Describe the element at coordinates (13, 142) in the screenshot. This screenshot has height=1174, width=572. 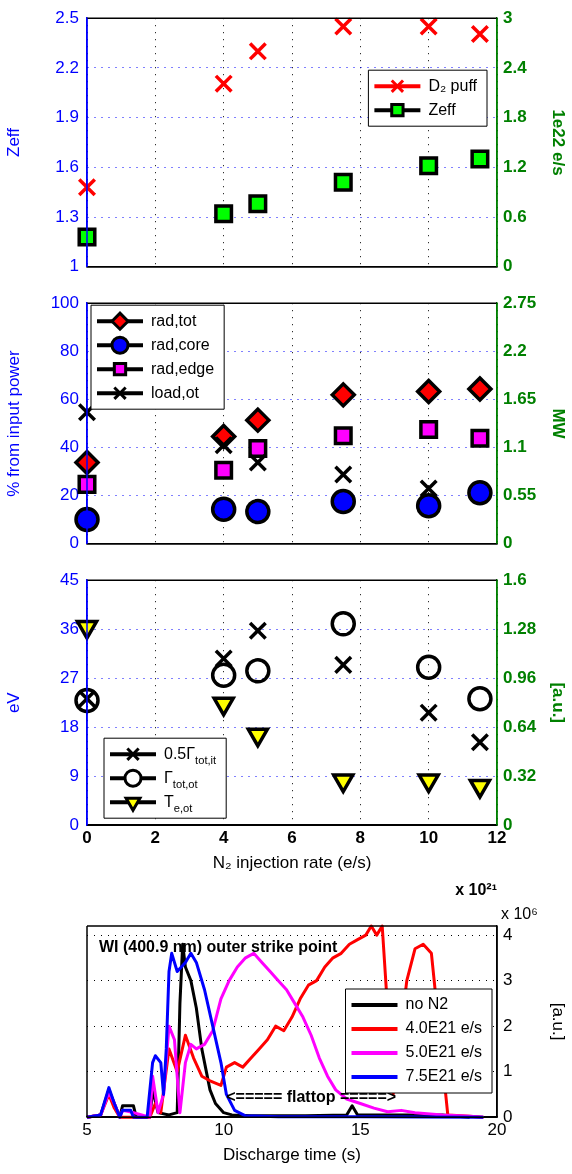
I see `y-axis-title: Zeff` at that location.